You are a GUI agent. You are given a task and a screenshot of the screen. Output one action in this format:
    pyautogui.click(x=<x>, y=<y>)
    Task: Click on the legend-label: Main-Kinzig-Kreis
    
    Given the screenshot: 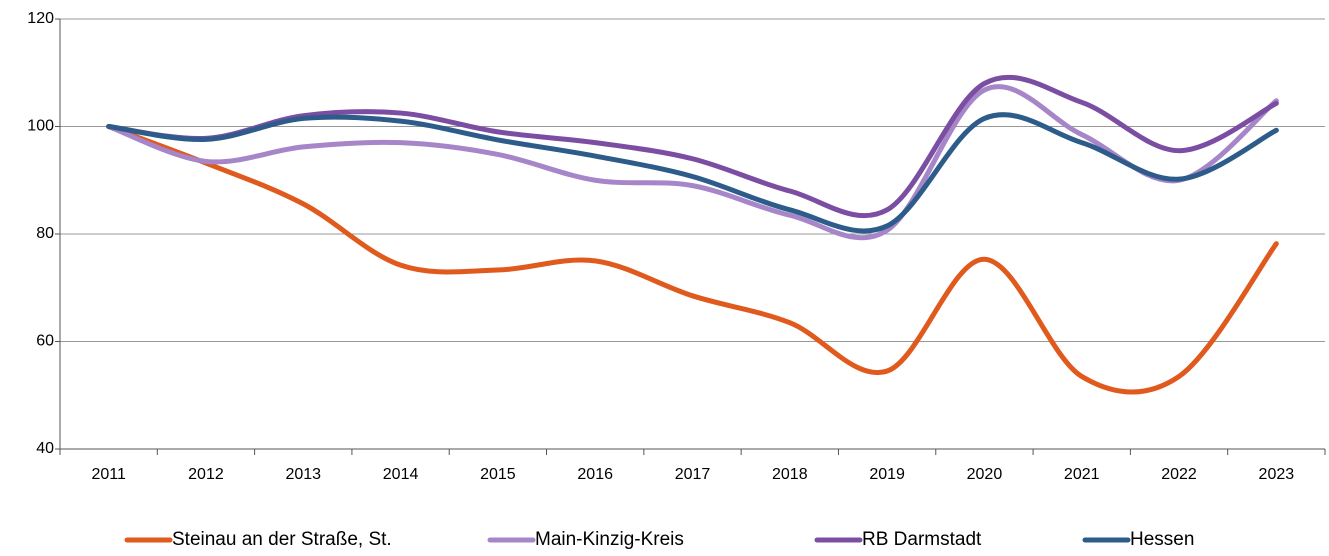 What is the action you would take?
    pyautogui.click(x=609, y=539)
    